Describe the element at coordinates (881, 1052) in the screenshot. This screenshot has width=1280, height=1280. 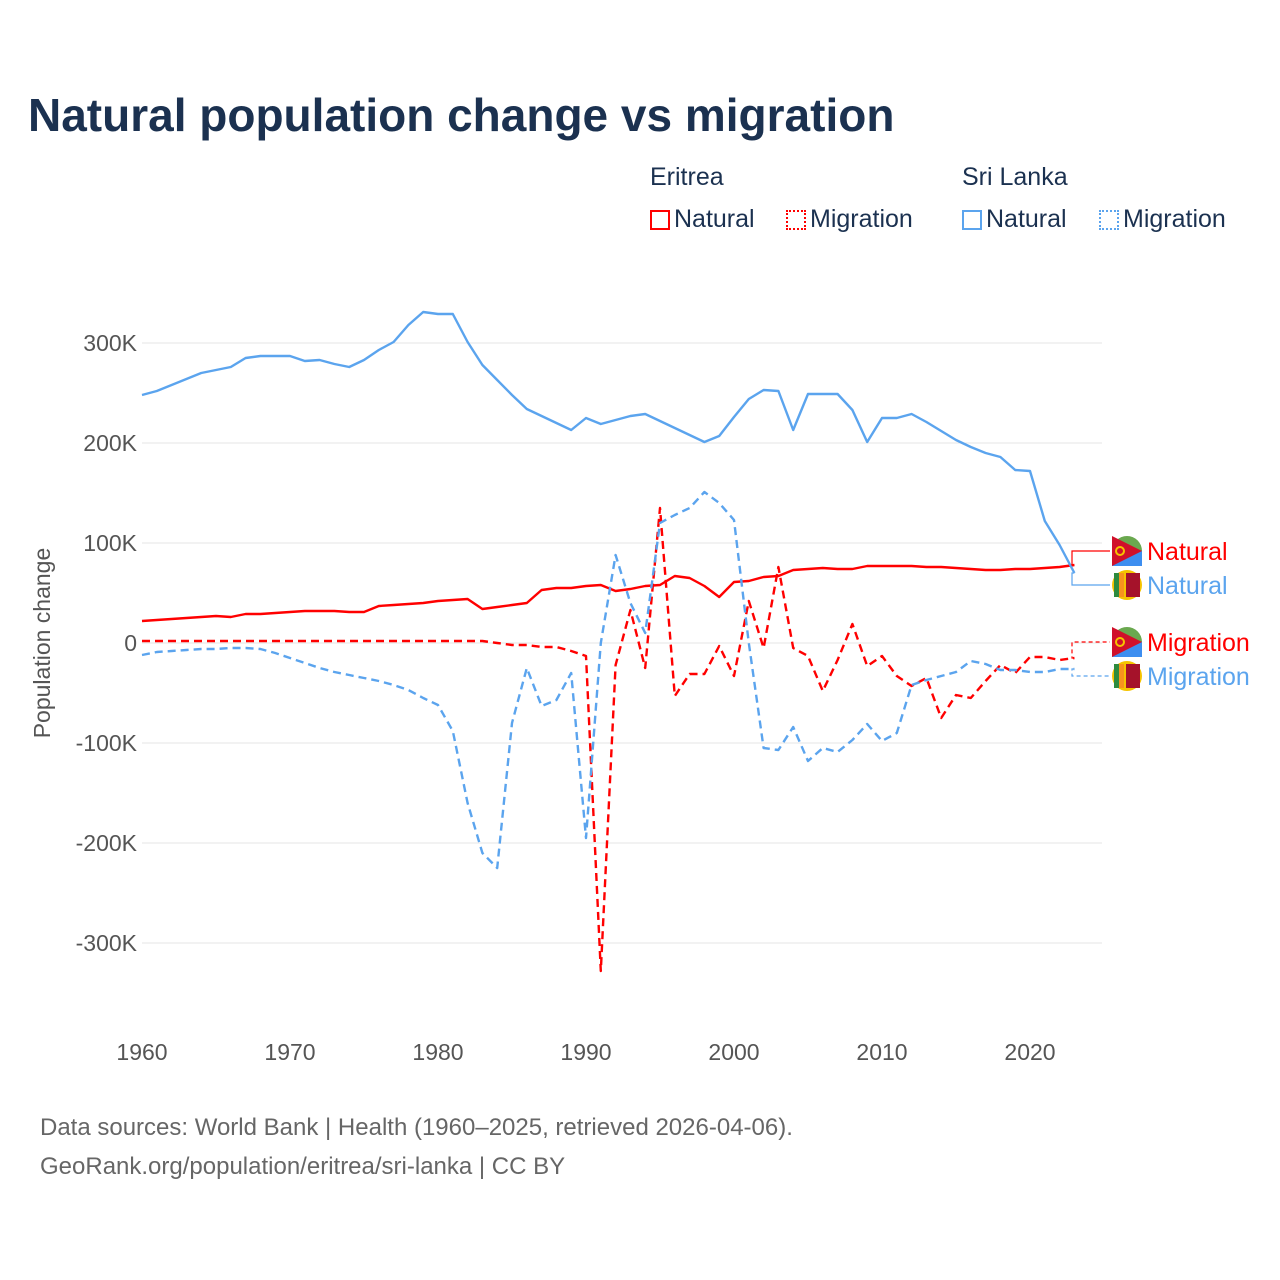
I see `x-tick-label: 2010` at that location.